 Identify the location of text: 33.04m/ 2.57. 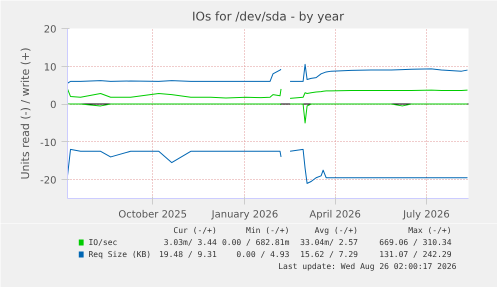
(329, 242).